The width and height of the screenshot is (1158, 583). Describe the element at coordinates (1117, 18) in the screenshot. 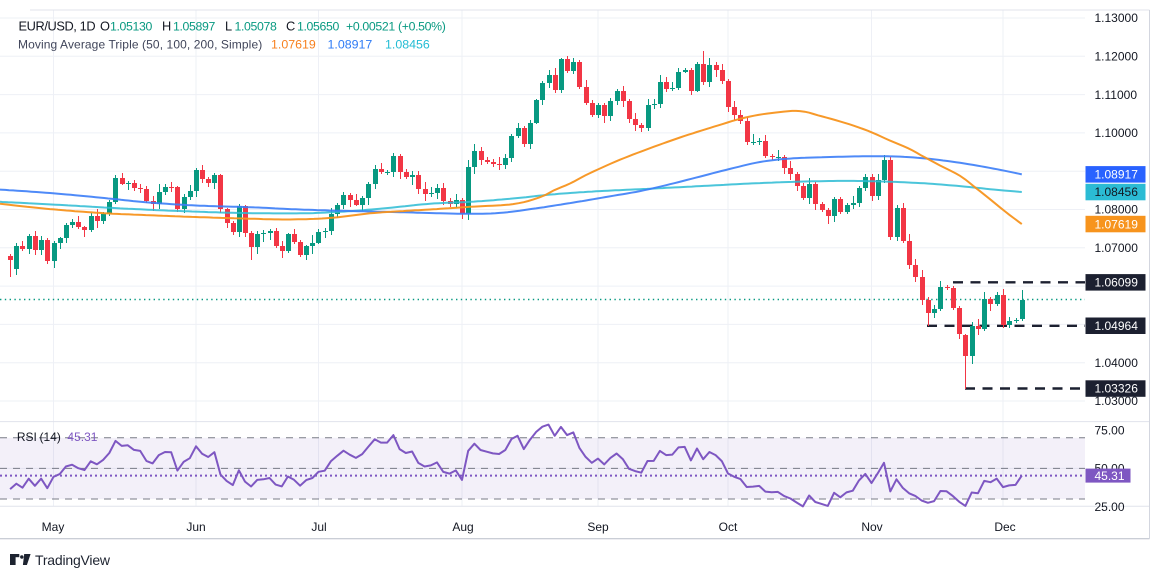

I see `svg-text: 1.13000` at that location.